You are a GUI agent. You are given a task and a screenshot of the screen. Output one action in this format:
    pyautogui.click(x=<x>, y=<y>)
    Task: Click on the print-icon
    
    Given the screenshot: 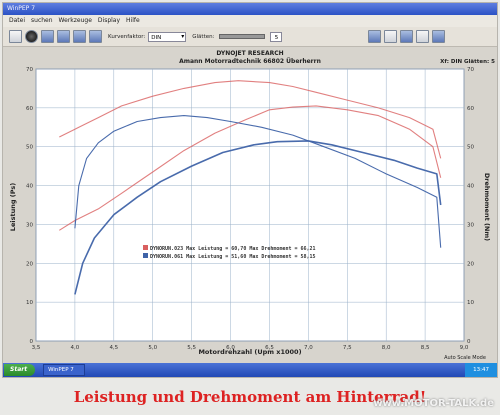 What is the action you would take?
    pyautogui.click(x=375, y=36)
    